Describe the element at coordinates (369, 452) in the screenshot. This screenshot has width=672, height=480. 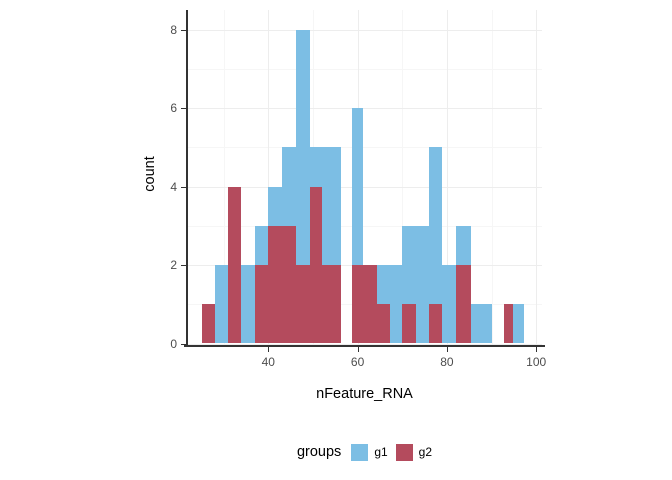
I see `legend-item-g1: g1` at that location.